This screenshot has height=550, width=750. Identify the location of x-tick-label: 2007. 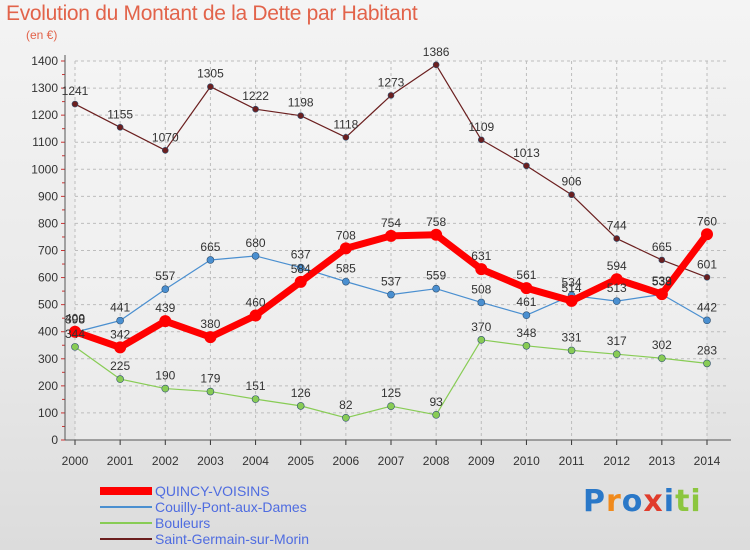
(391, 461).